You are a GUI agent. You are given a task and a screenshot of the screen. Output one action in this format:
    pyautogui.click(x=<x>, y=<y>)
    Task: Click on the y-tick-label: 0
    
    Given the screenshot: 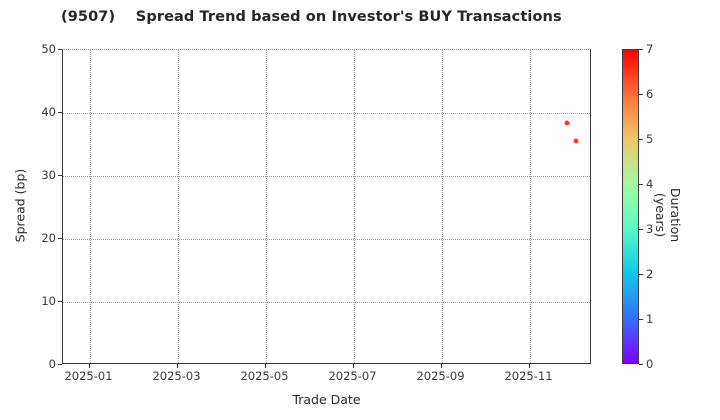 What is the action you would take?
    pyautogui.click(x=52, y=364)
    